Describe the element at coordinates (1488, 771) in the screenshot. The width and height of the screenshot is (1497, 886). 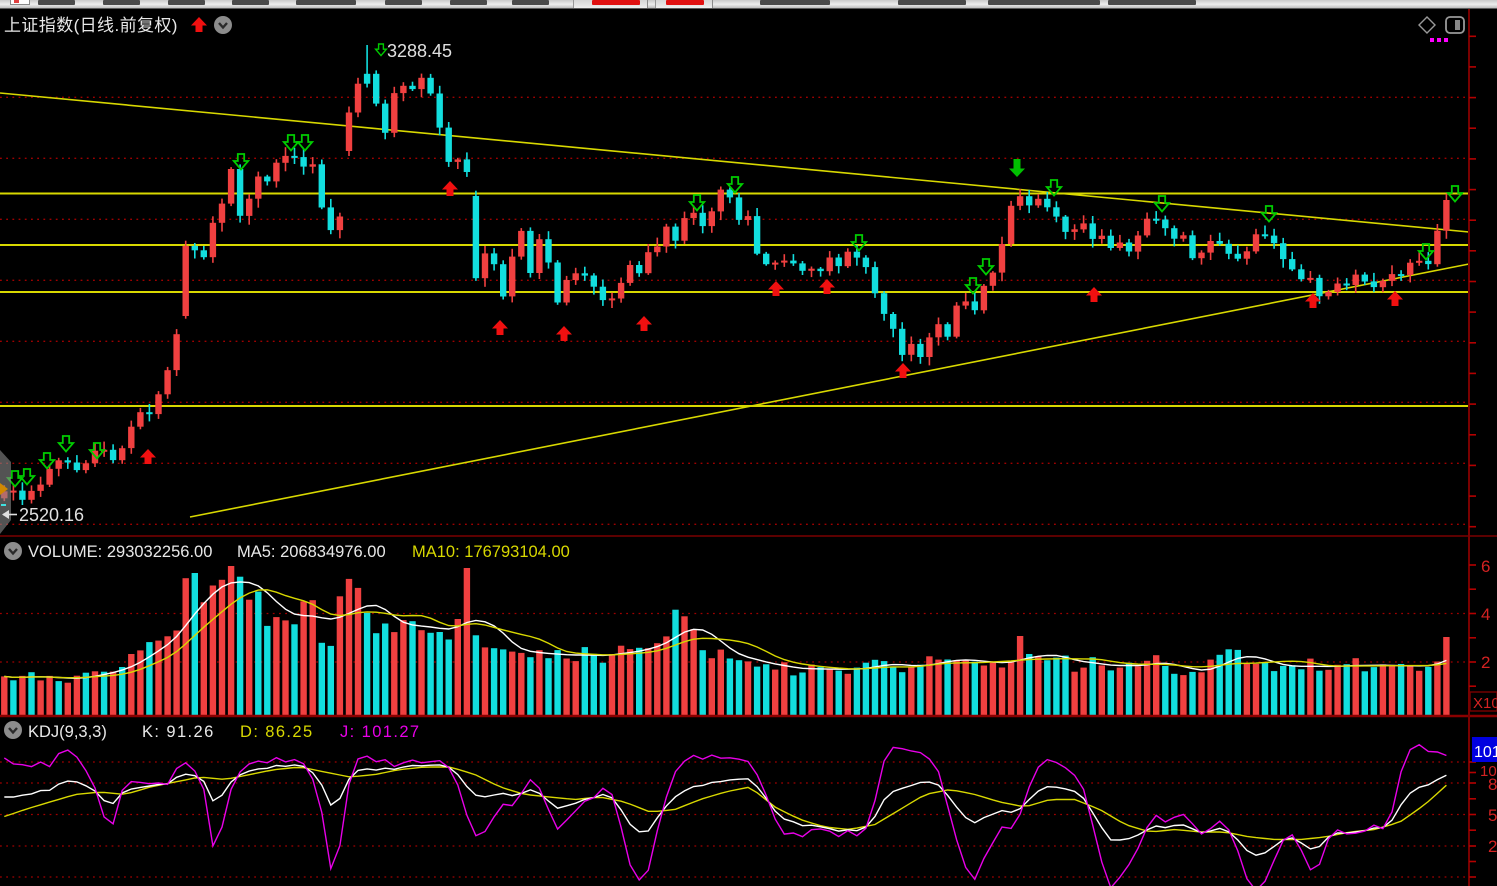
I see `svg-text: 10` at that location.